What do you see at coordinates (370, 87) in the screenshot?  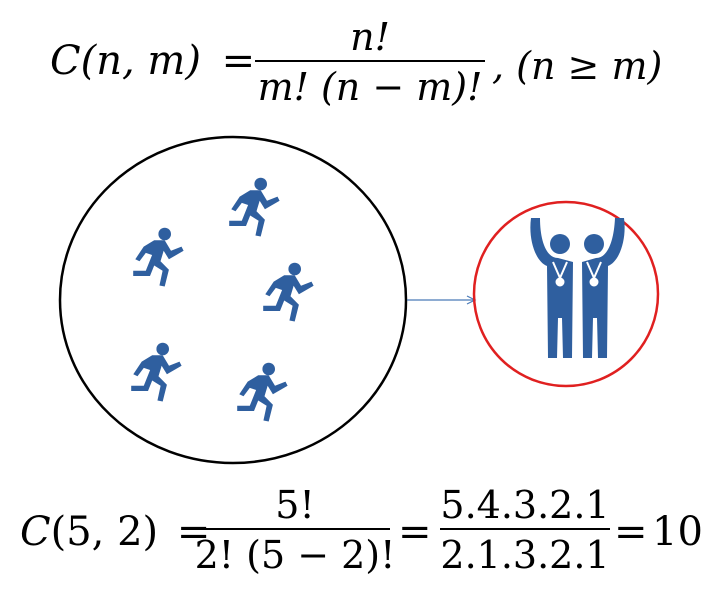 I see `formula-denominator: m! (n − m)!` at bounding box center [370, 87].